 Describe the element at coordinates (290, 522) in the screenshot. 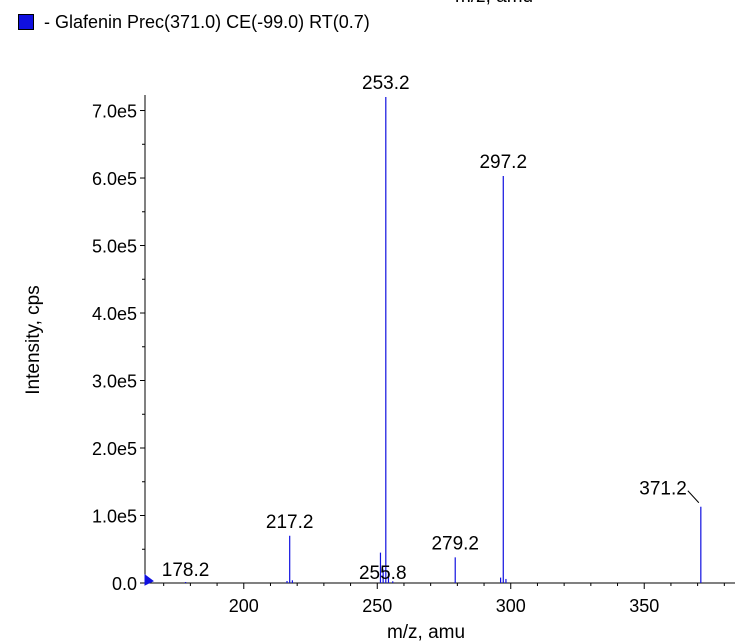

I see `peak-label: 217.2` at that location.